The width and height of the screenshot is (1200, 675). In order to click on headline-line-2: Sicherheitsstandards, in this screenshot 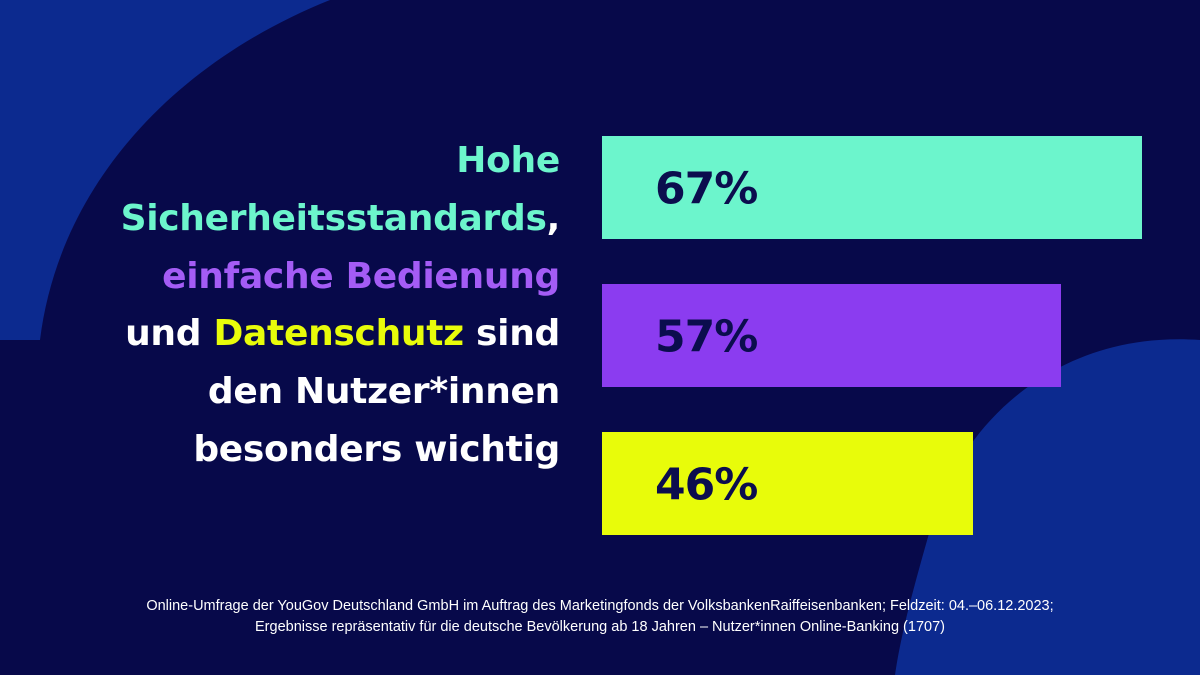, I will do `click(290, 219)`.